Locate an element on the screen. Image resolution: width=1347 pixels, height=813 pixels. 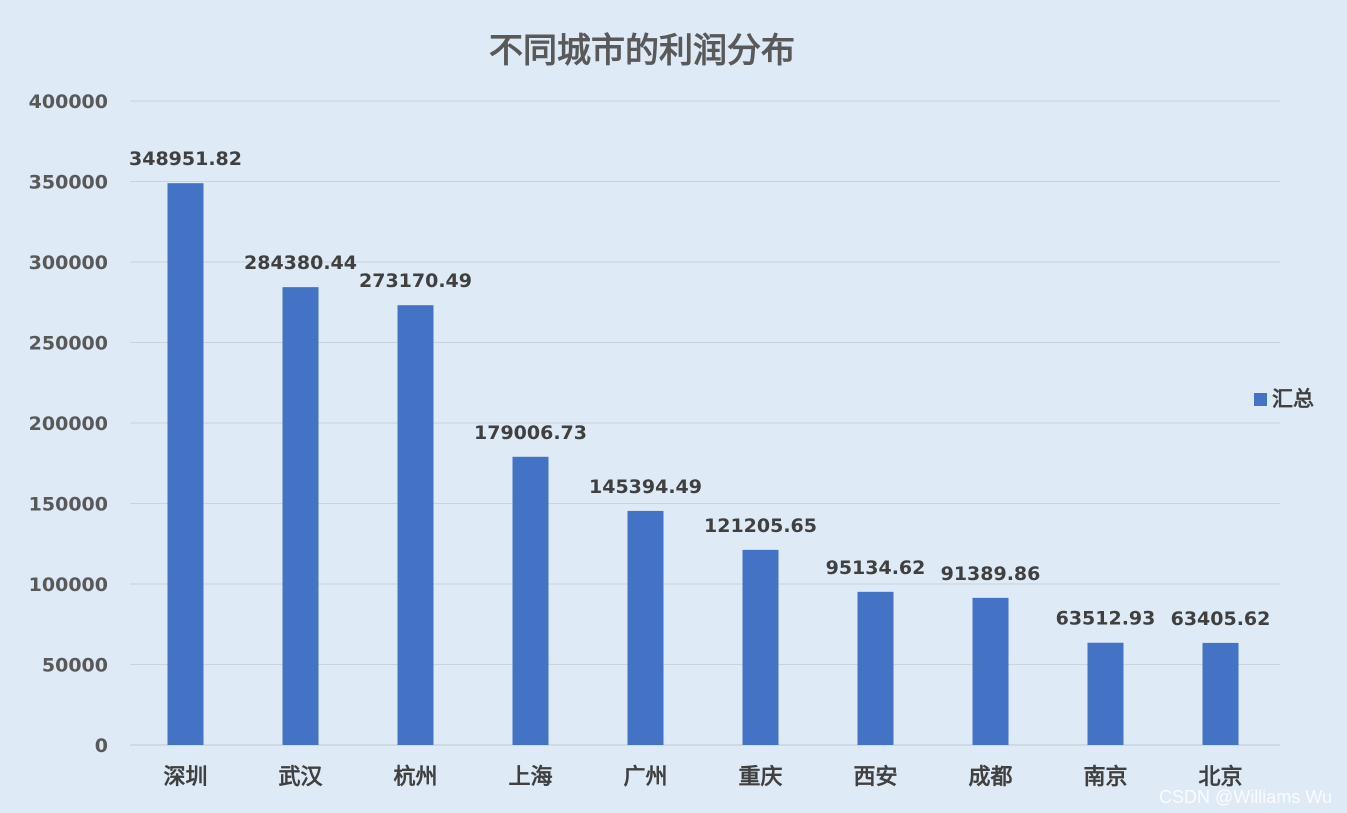
chart-title: 不同城市的利润分布 is located at coordinates (642, 51).